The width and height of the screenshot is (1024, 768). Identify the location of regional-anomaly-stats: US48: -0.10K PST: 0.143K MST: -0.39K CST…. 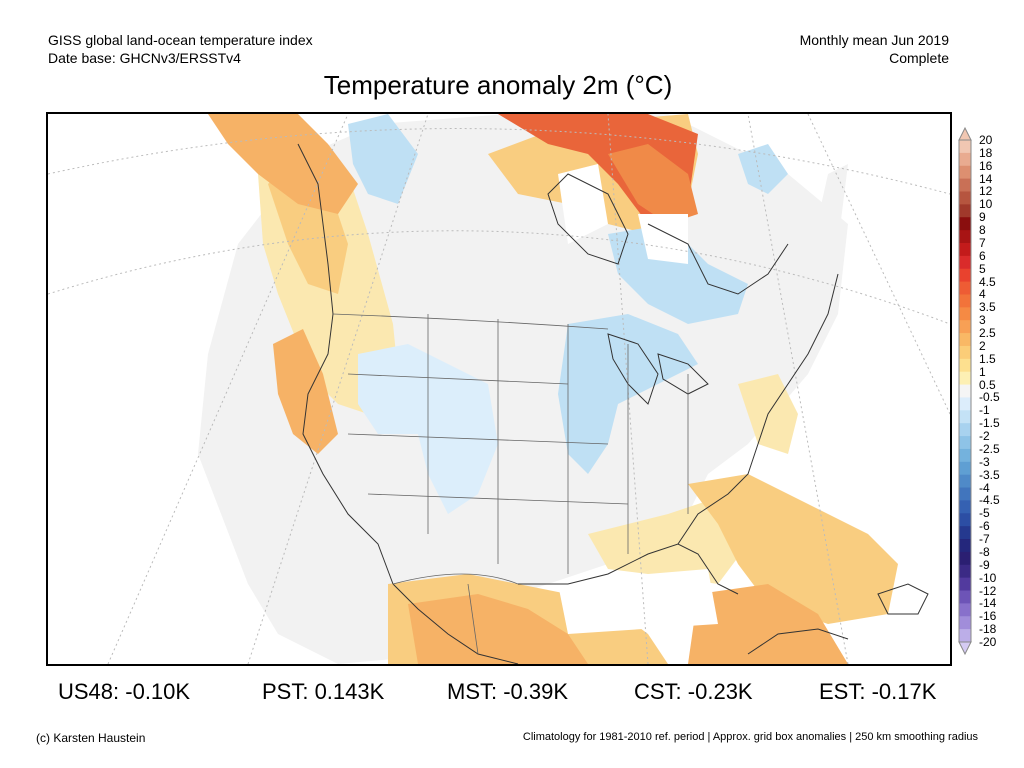
(512, 692).